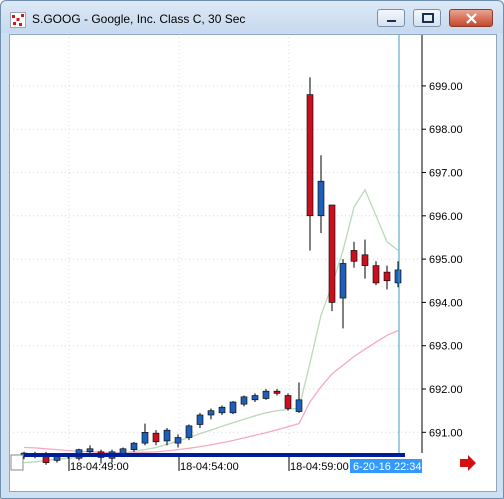  Describe the element at coordinates (391, 21) in the screenshot. I see `minimize-icon` at that location.